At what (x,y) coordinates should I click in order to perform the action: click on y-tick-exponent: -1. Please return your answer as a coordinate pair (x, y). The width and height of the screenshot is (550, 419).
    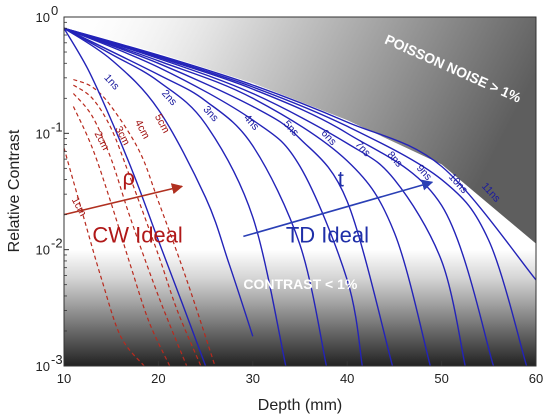
    Looking at the image, I should click on (57, 126).